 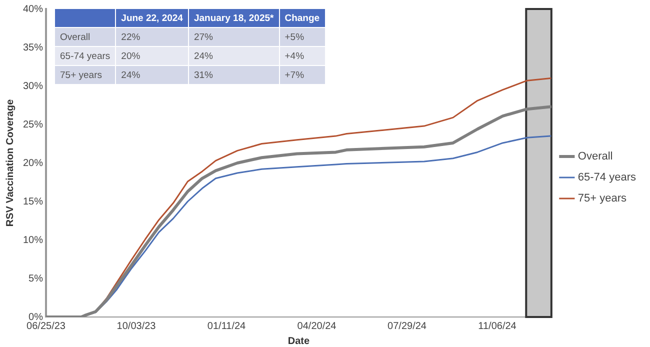 I want to click on x-tick-label: 07/29/24, so click(x=407, y=326).